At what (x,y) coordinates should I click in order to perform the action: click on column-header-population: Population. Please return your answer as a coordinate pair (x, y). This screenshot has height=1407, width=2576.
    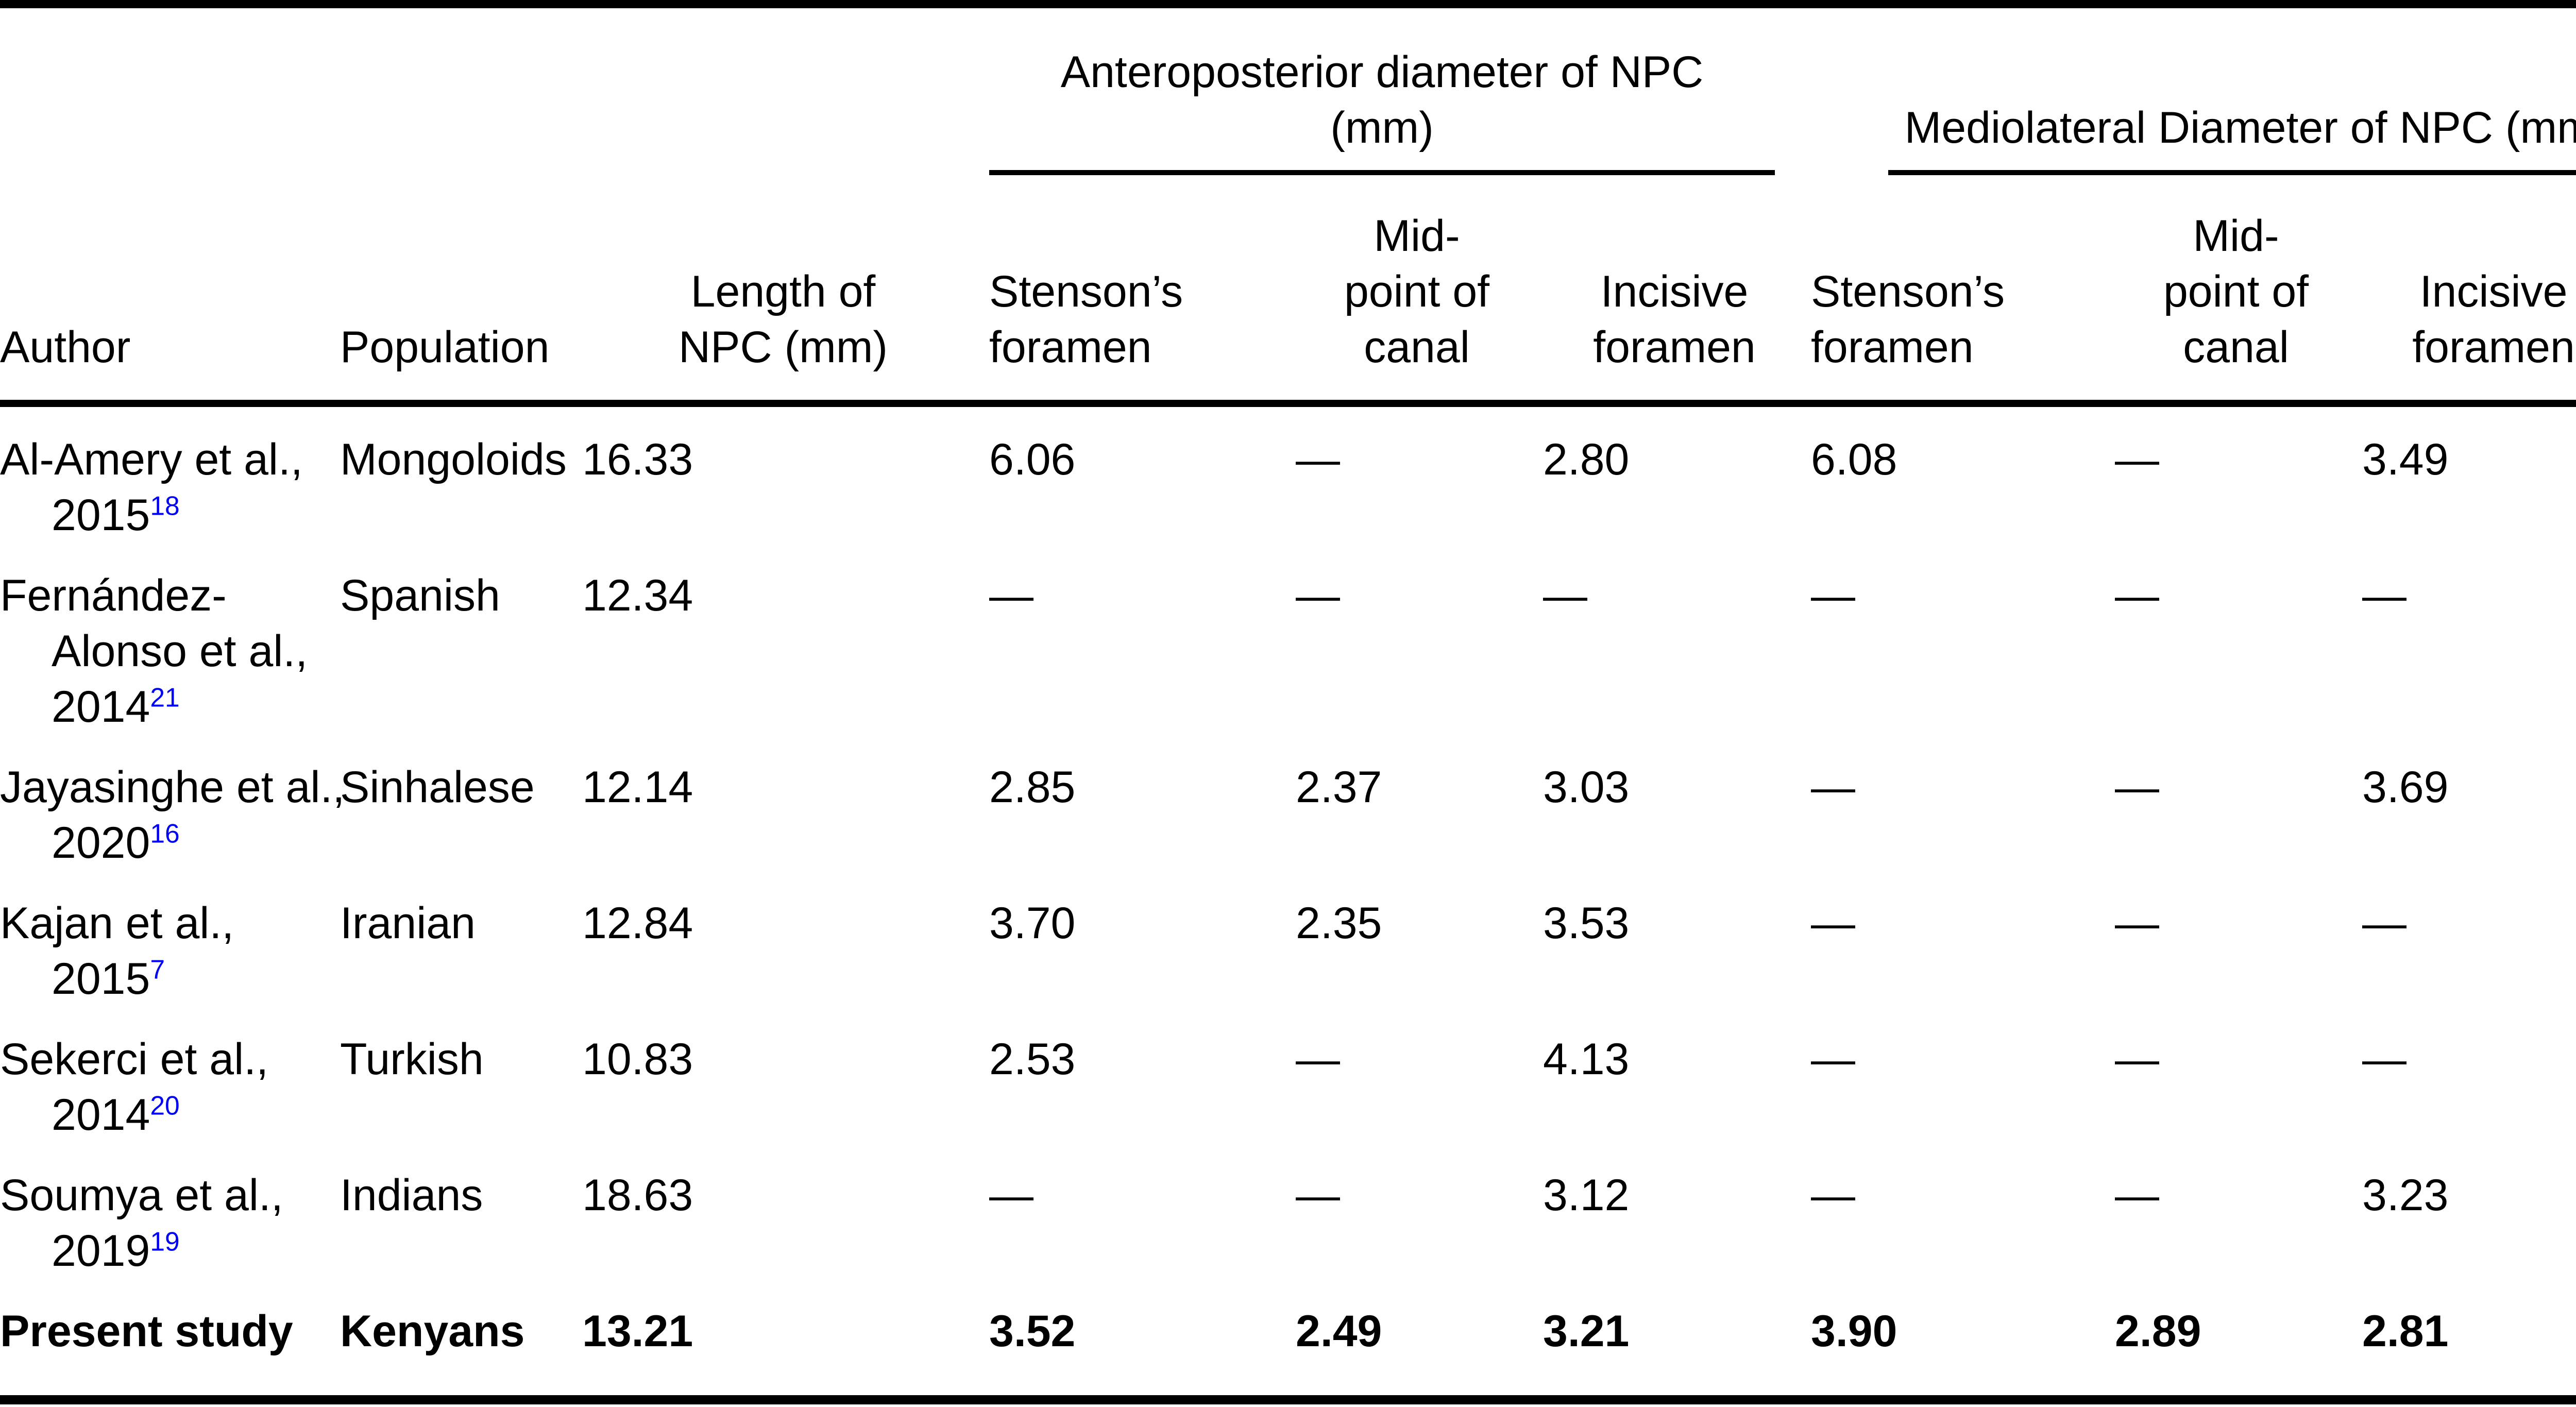
    Looking at the image, I should click on (461, 291).